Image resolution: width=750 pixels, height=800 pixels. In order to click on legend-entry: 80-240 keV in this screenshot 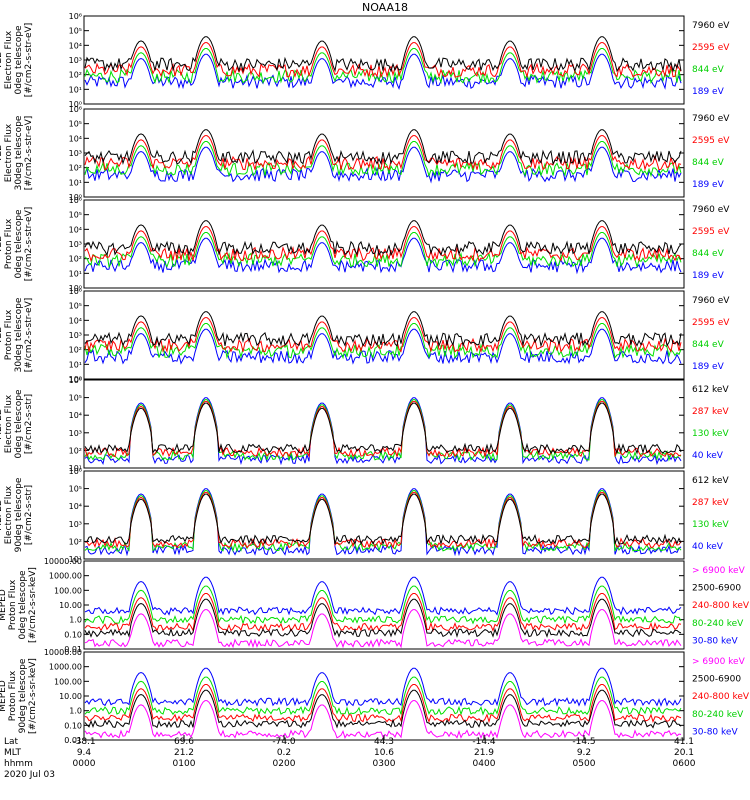, I will do `click(718, 624)`.